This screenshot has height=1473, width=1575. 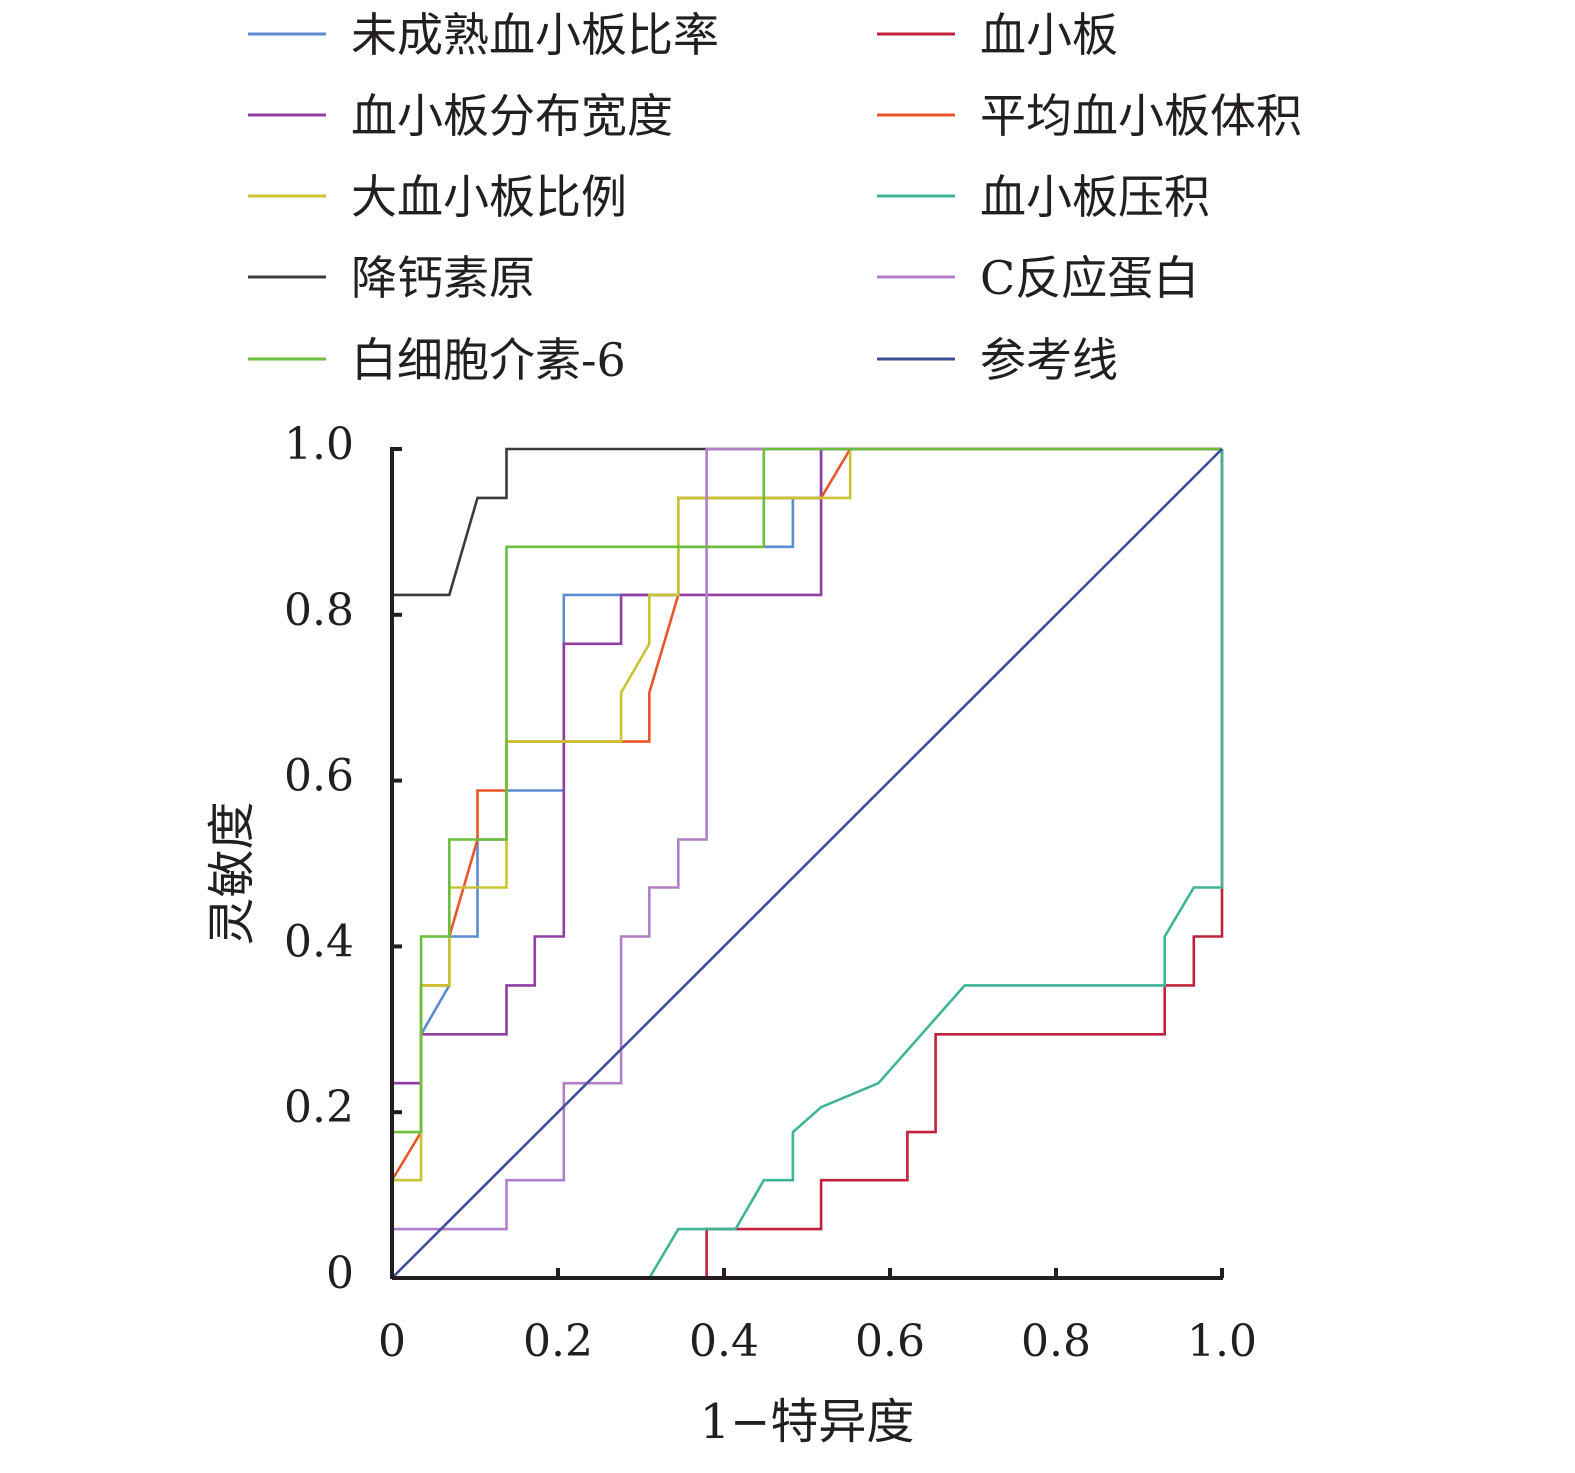 What do you see at coordinates (443, 278) in the screenshot?
I see `legend-label-7: 降钙素原` at bounding box center [443, 278].